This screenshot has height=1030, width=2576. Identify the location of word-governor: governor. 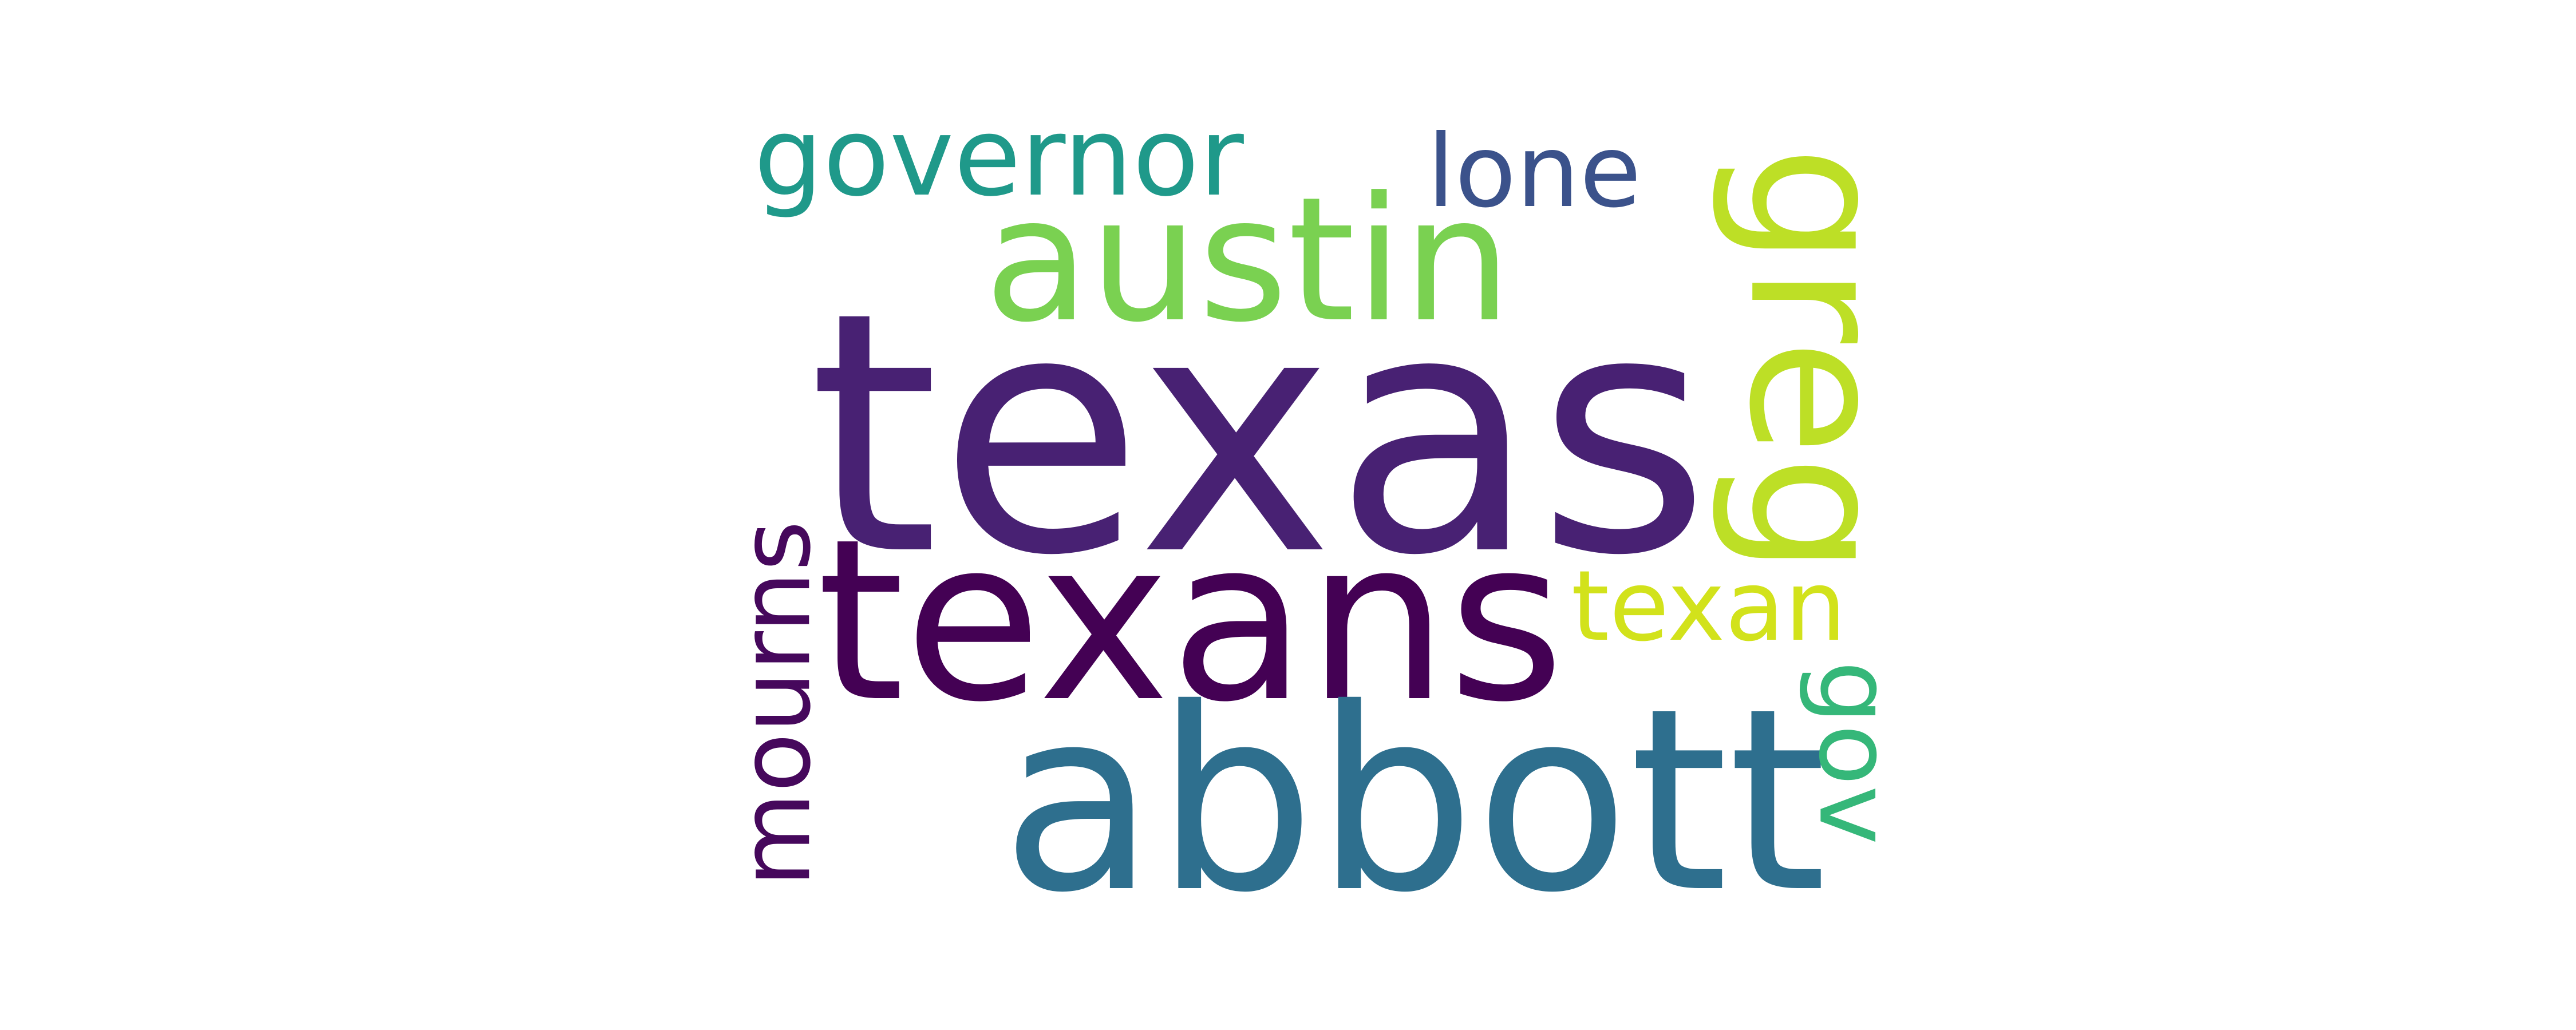
(999, 157).